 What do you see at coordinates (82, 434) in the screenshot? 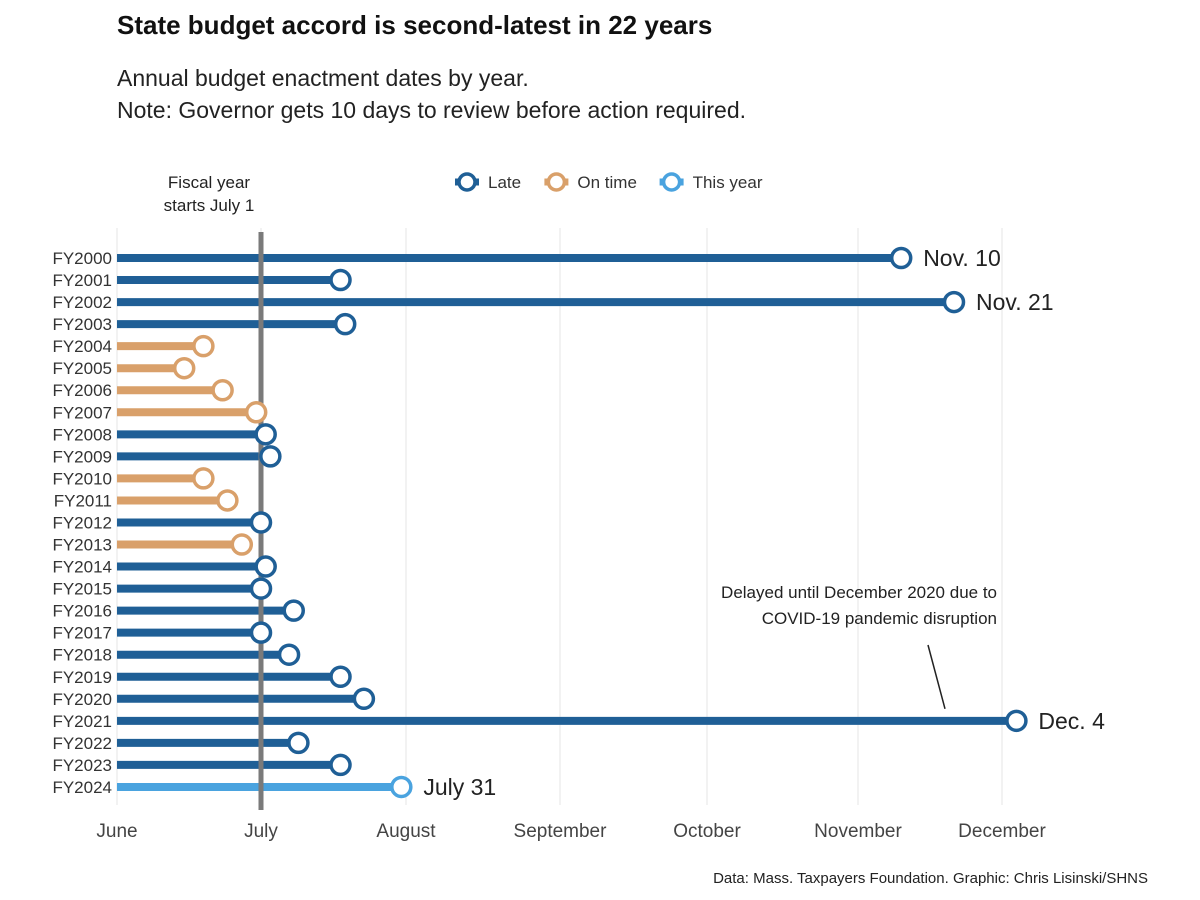
I see `y-tick-label: FY2008` at bounding box center [82, 434].